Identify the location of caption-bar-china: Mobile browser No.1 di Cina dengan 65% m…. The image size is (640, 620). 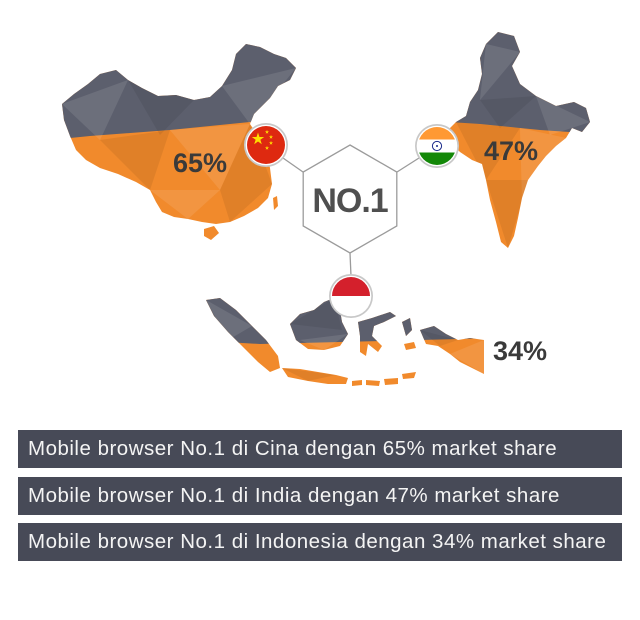
(320, 449).